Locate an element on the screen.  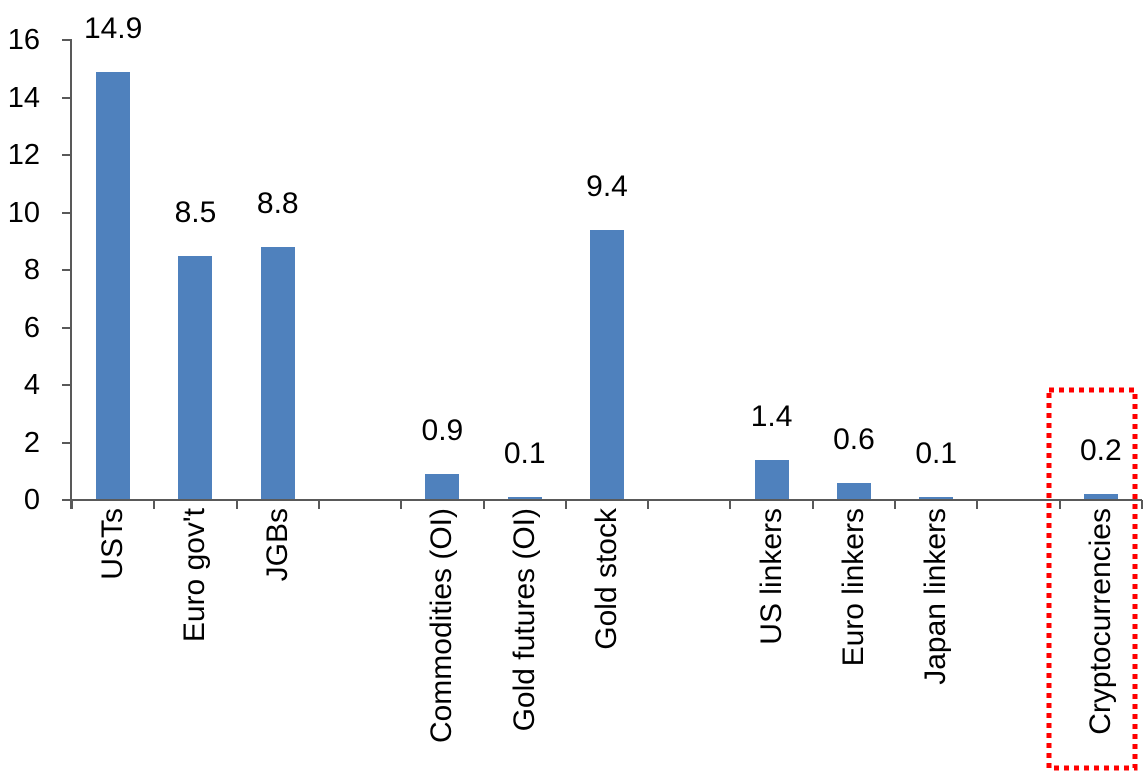
y-tick-label-14: 14 is located at coordinates (23, 97).